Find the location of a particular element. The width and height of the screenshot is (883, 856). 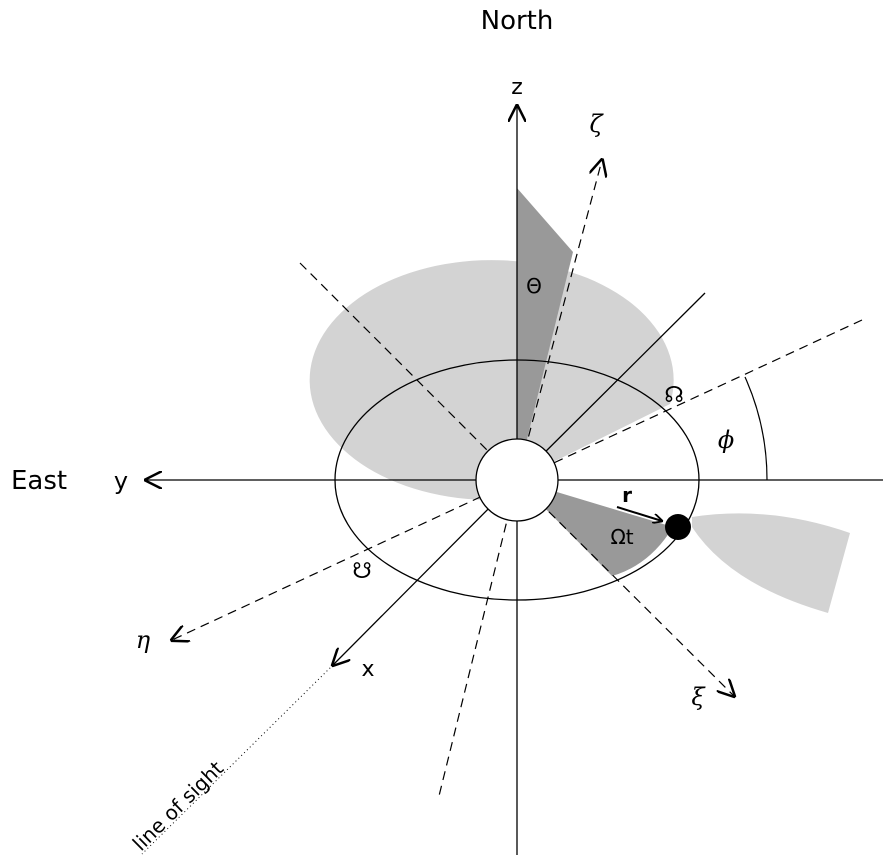

xi-axis is located at coordinates (625, 587).